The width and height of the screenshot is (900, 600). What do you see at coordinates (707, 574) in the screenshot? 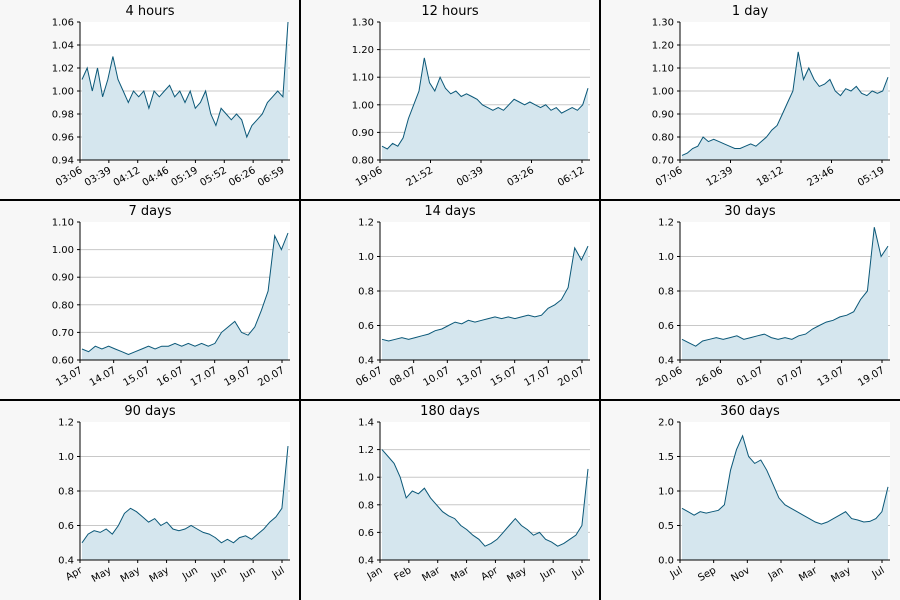
I see `x-tick-label: Sep` at bounding box center [707, 574].